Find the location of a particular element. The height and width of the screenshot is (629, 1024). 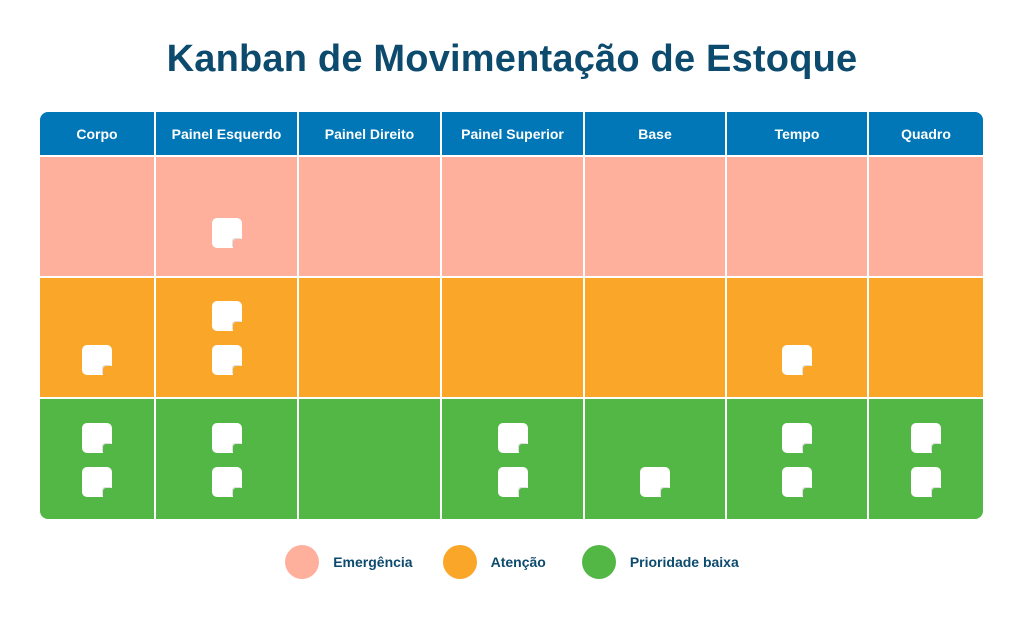

legend: Emergência Atenção Prioridade baixa is located at coordinates (512, 562).